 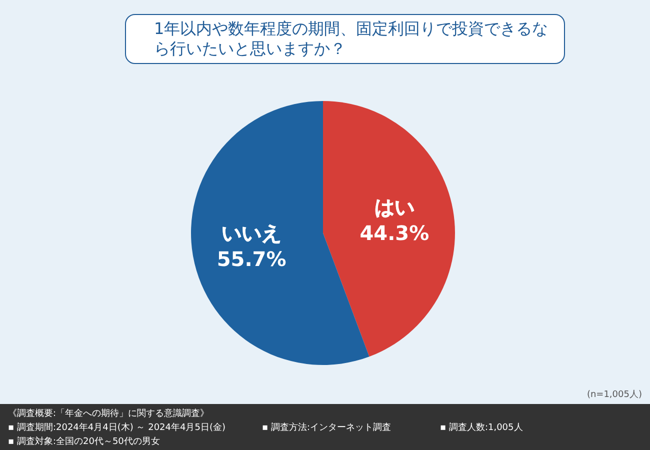 What do you see at coordinates (481, 428) in the screenshot?
I see `text: ▪ 調査人数:1,005人` at bounding box center [481, 428].